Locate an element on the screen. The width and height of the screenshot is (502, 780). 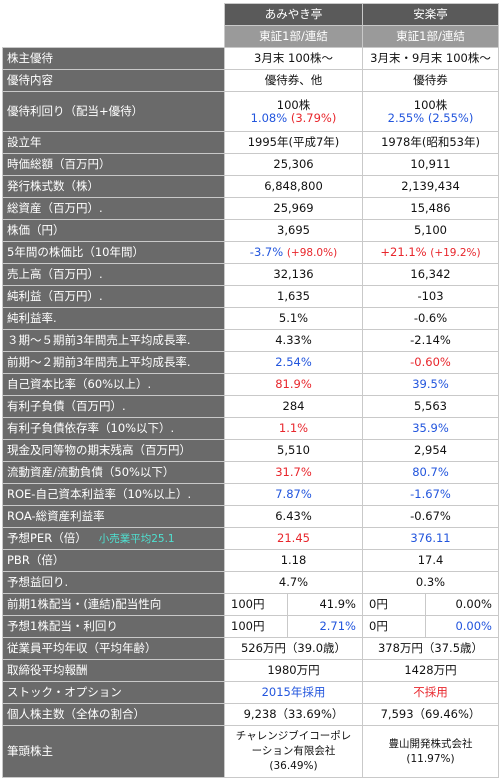
table-row: 時価総額（百万円） 25,306 10,911 is located at coordinates (250, 164).